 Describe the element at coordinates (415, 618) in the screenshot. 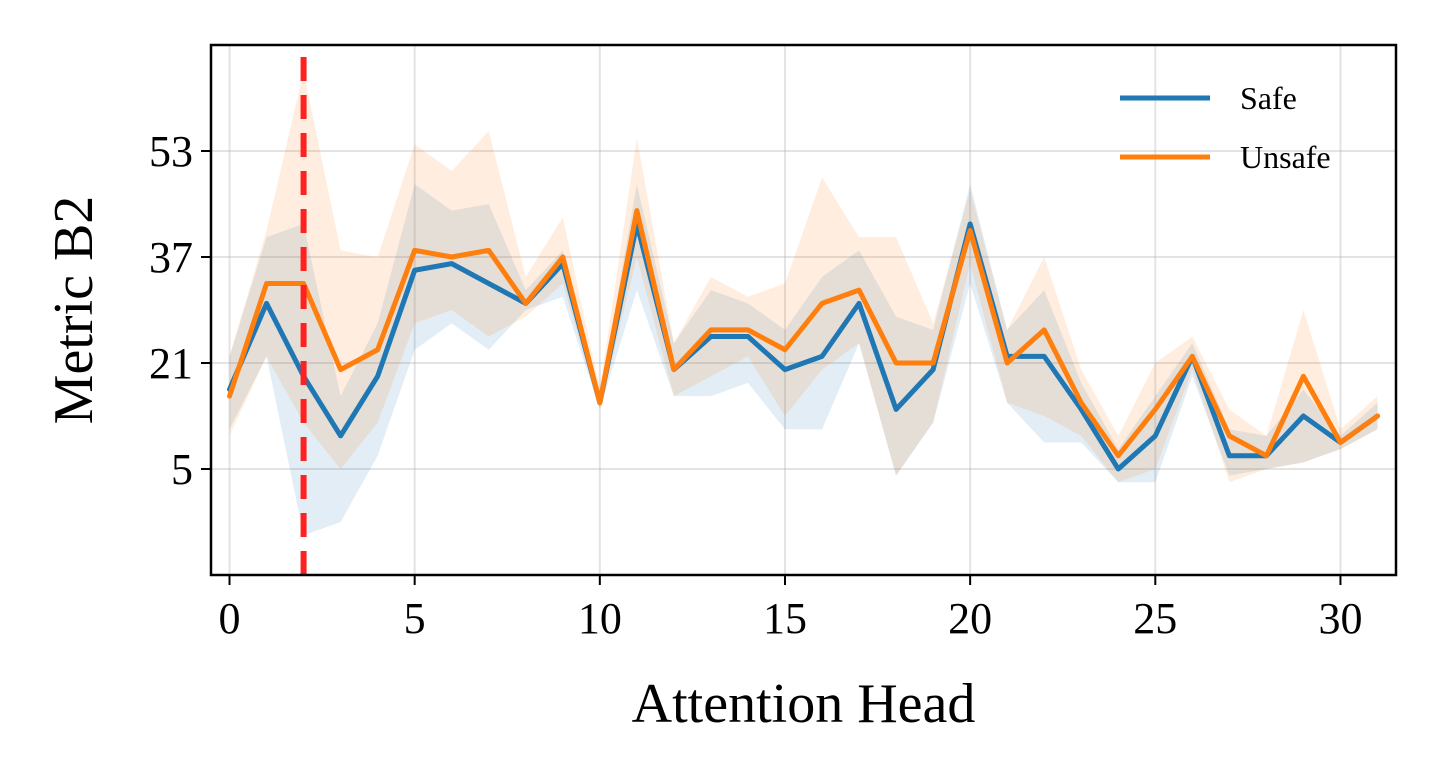

I see `x-tick-label: 5` at that location.